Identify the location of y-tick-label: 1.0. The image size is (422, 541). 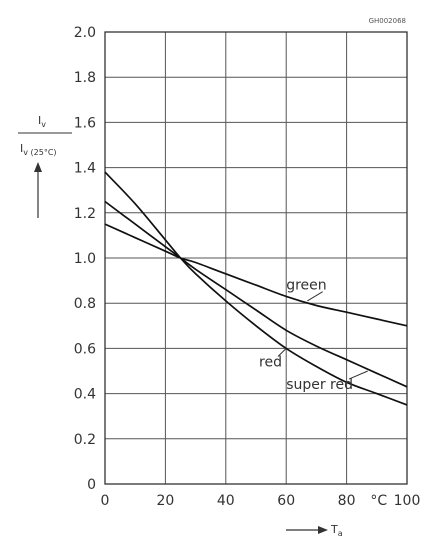
(85, 259).